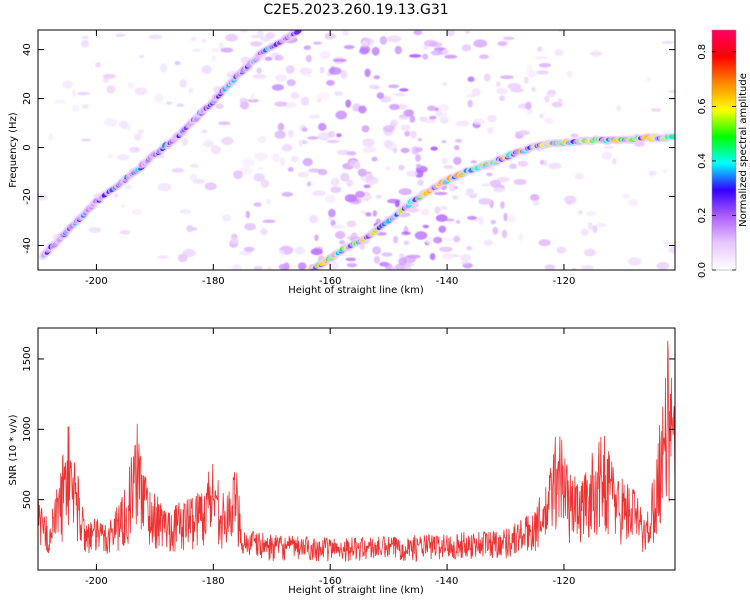 This screenshot has width=750, height=600. Describe the element at coordinates (702, 216) in the screenshot. I see `colorbar-tick-label: 0.2` at that location.